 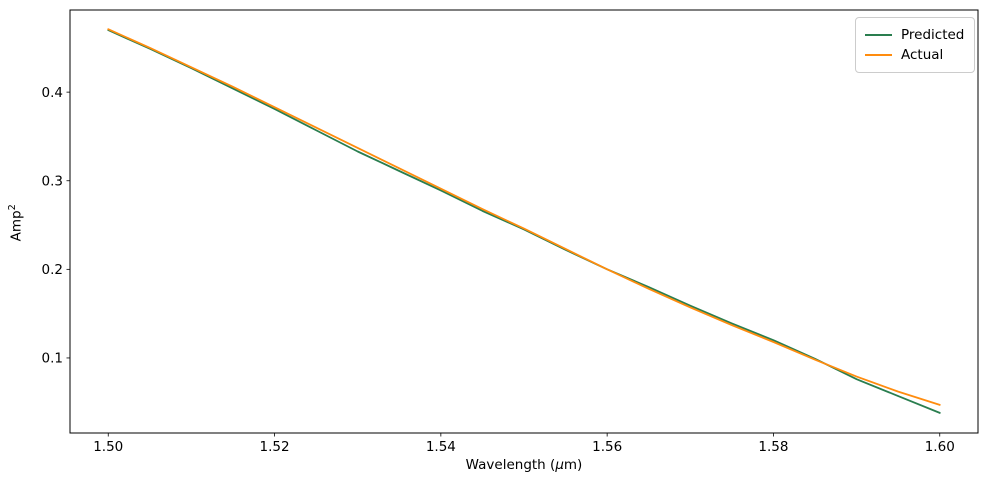 What do you see at coordinates (12, 207) in the screenshot?
I see `y-axis-label-exponent: 2` at bounding box center [12, 207].